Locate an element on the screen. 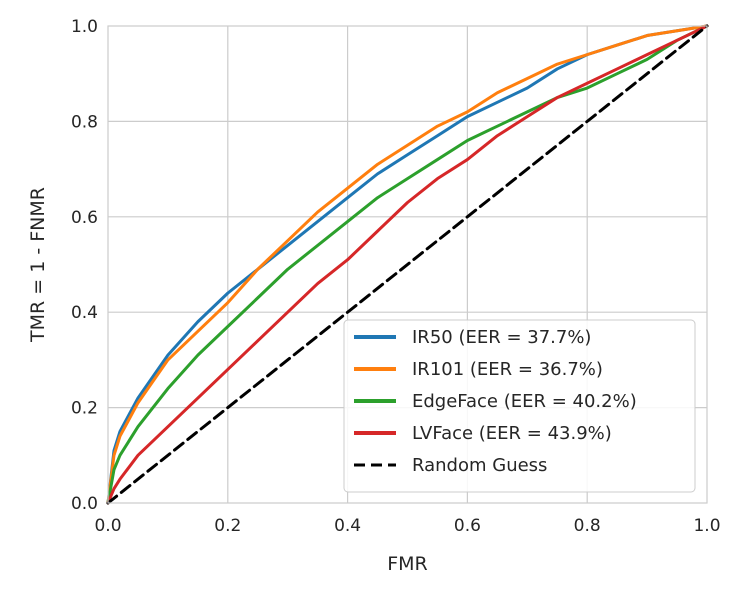  x-tick-label: 1.0 is located at coordinates (706, 526).